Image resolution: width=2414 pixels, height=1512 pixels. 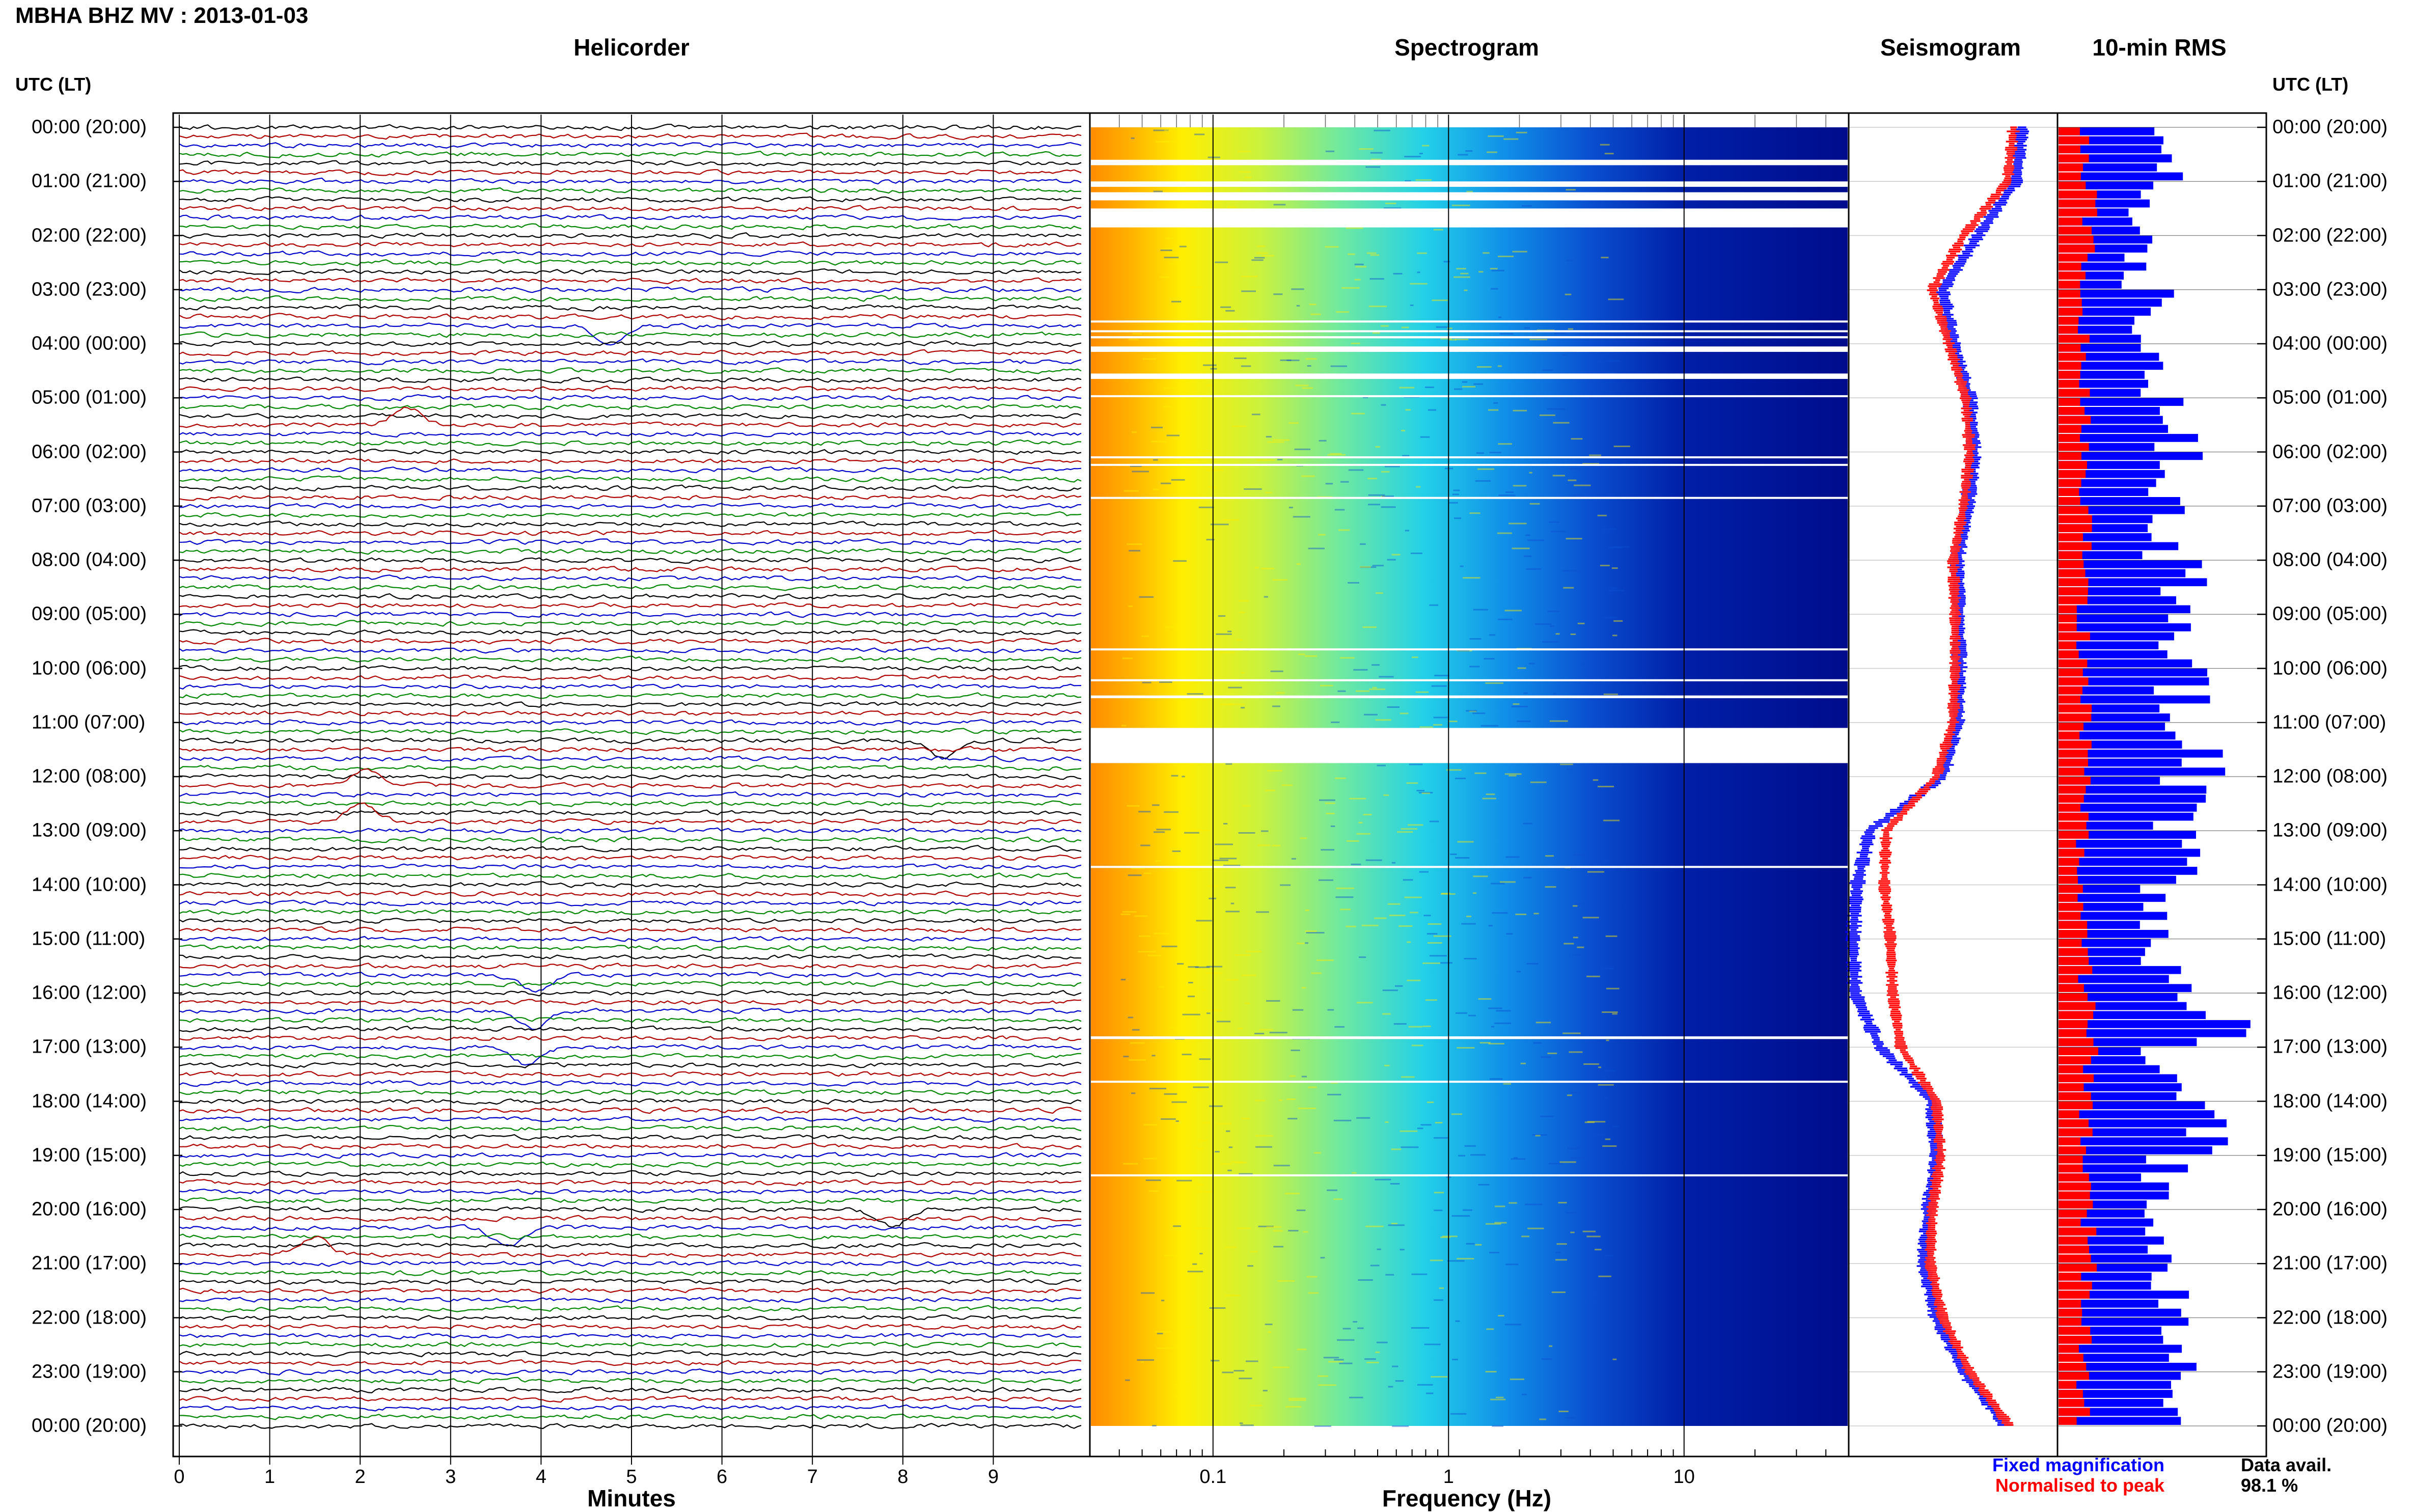 What do you see at coordinates (2330, 451) in the screenshot?
I see `time-label-right-6: 06:00 (02:00)` at bounding box center [2330, 451].